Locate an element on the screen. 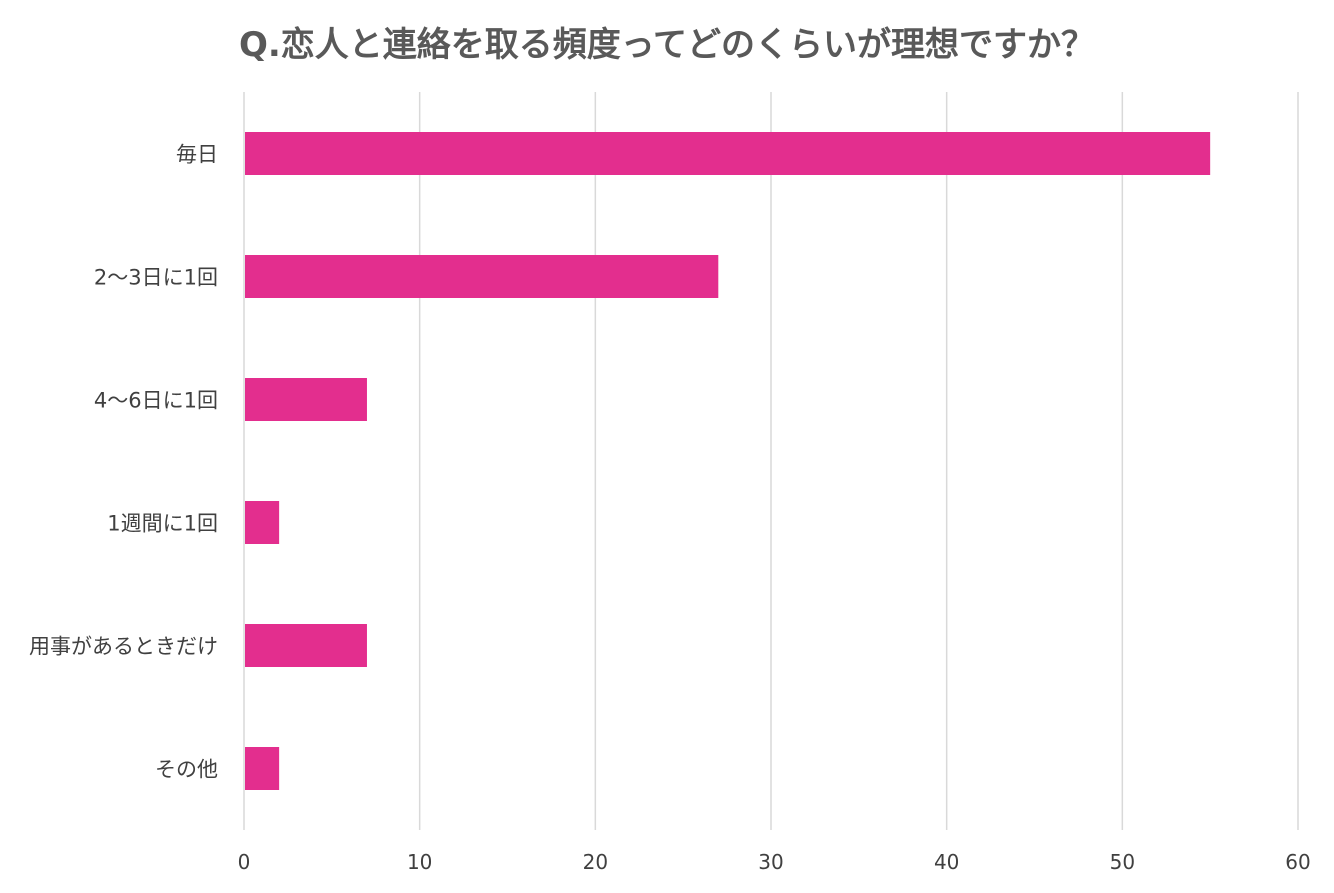 This screenshot has width=1334, height=893. x-axis-tick-labels: 0 10 20 30 40 50 60 is located at coordinates (774, 862).